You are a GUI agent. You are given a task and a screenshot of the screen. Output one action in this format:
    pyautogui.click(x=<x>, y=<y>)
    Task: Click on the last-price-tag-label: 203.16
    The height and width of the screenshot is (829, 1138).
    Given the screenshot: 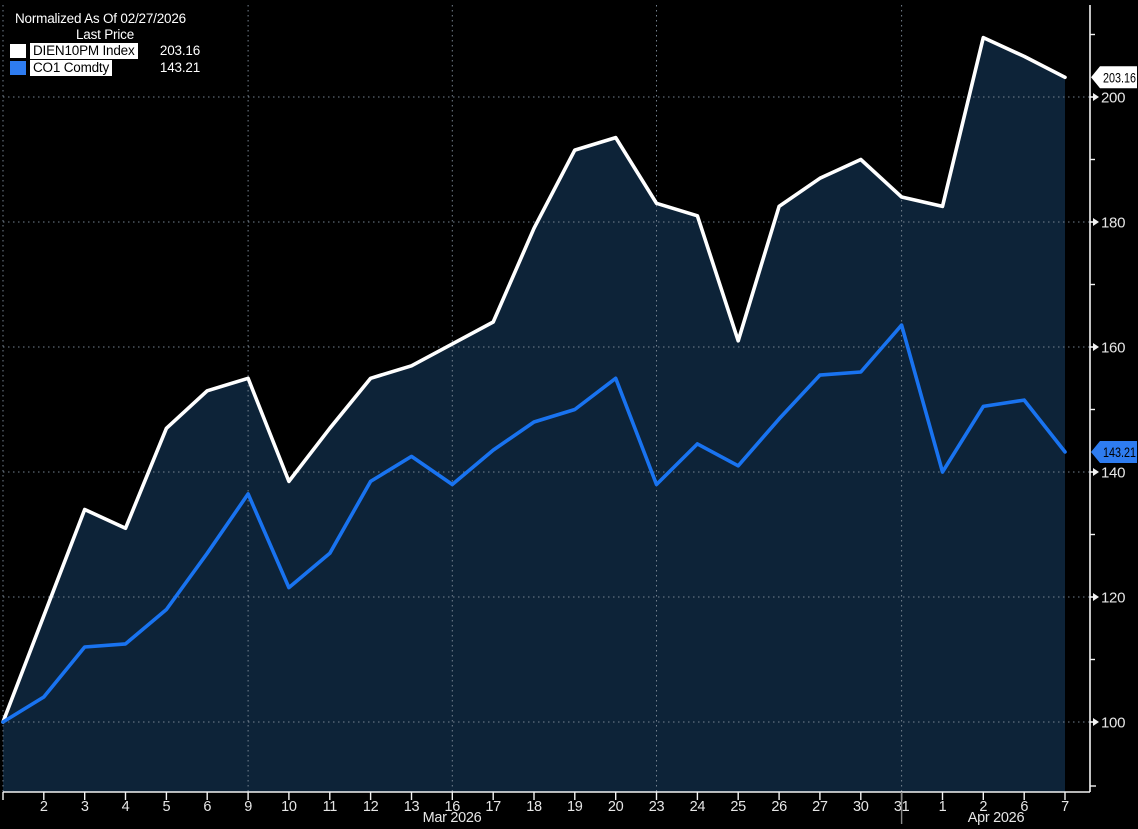 What is the action you would take?
    pyautogui.click(x=1119, y=77)
    